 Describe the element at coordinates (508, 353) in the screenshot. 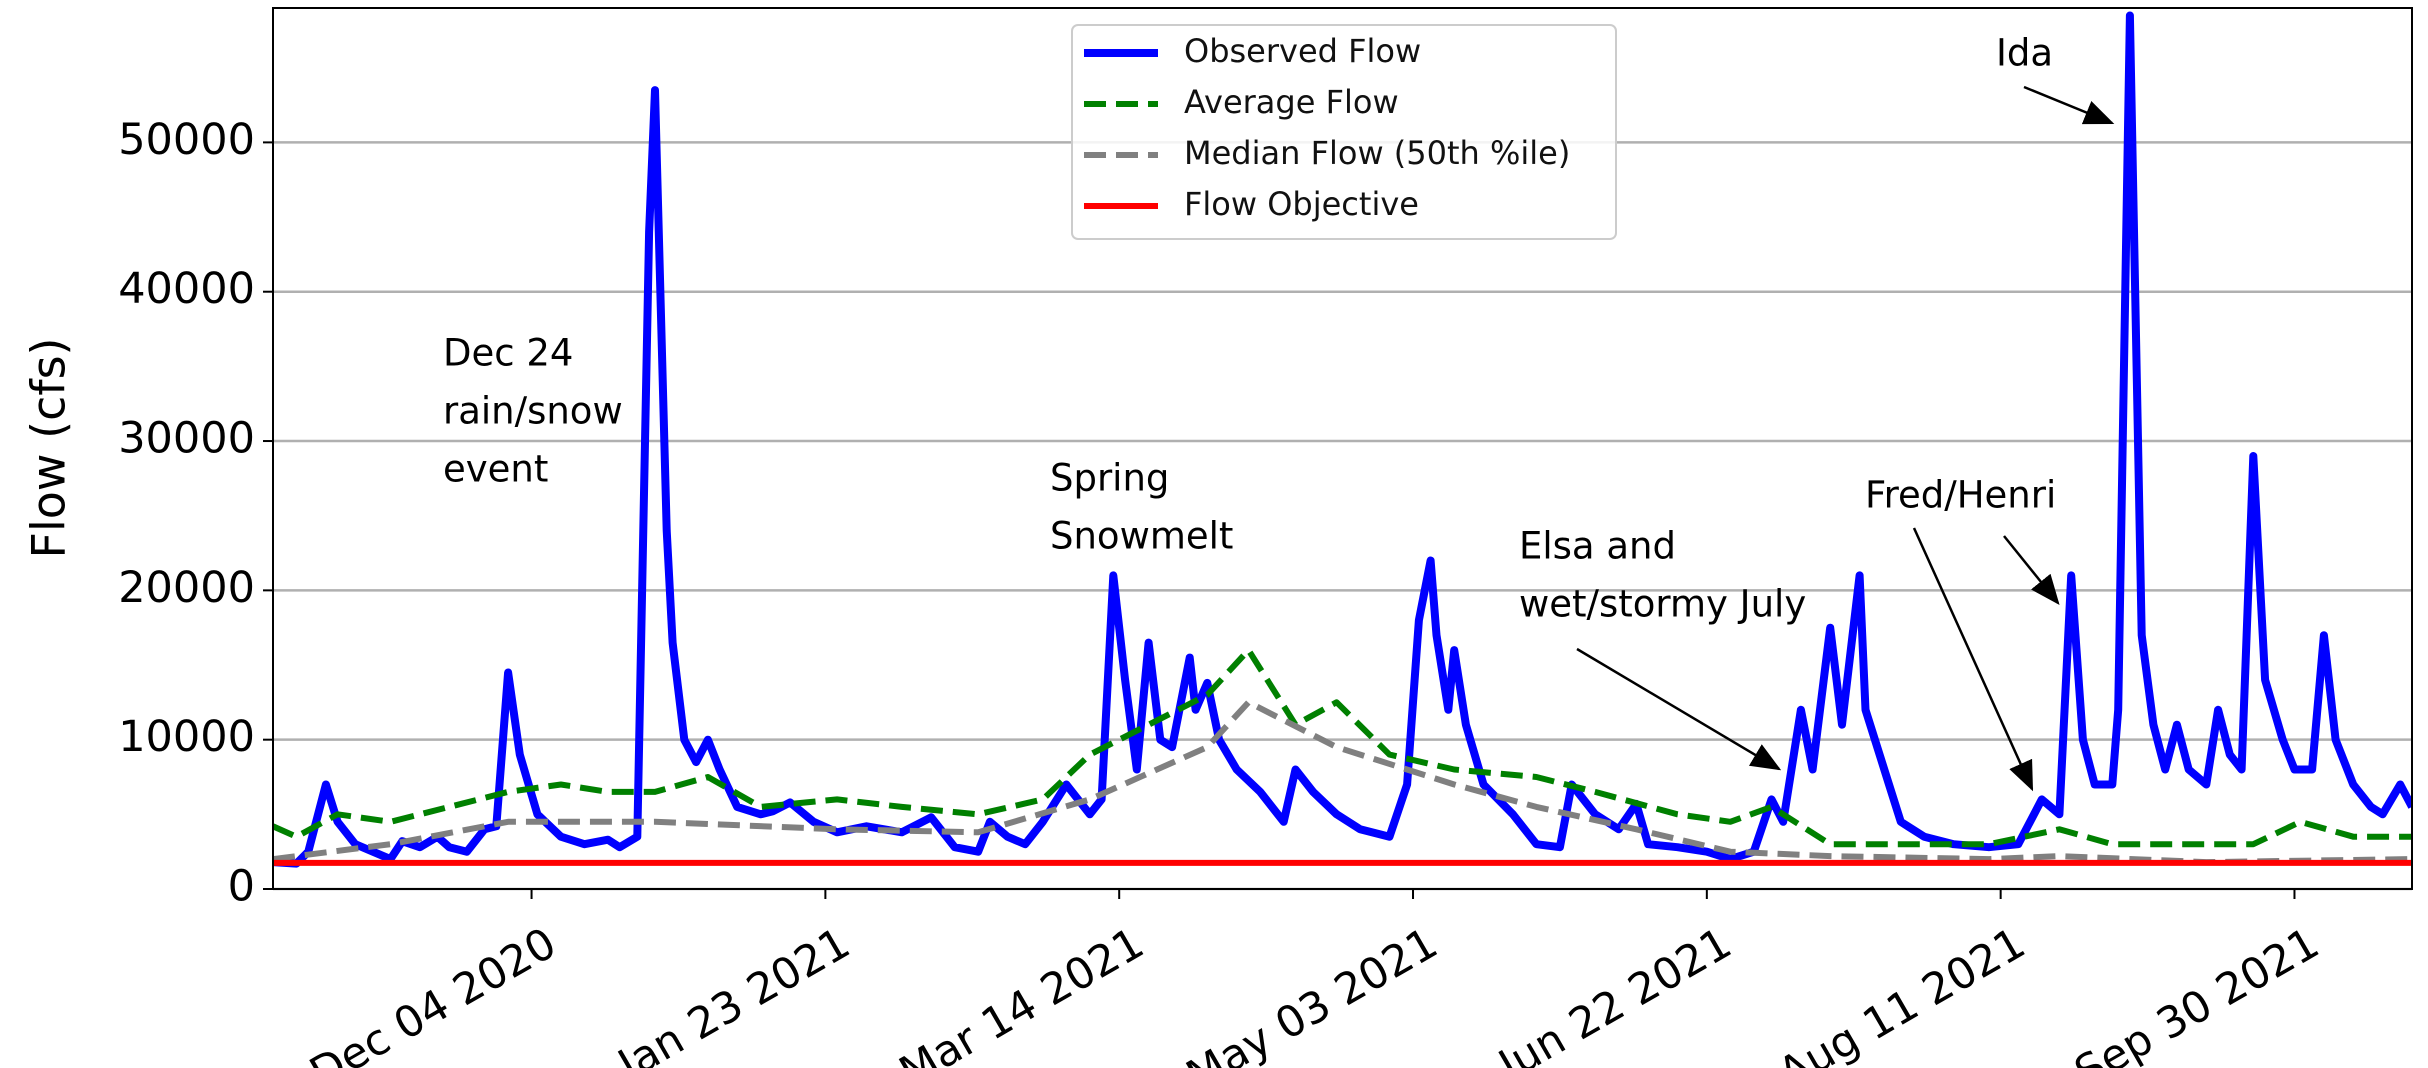

I see `annotation: Dec 24` at that location.